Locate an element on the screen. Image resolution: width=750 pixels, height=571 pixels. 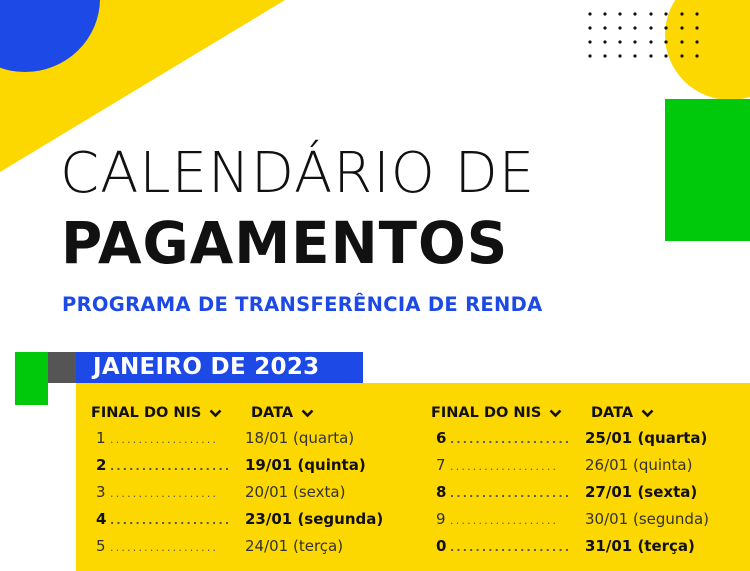
title-line-1: CALENDÁRIO DE is located at coordinates (298, 173).